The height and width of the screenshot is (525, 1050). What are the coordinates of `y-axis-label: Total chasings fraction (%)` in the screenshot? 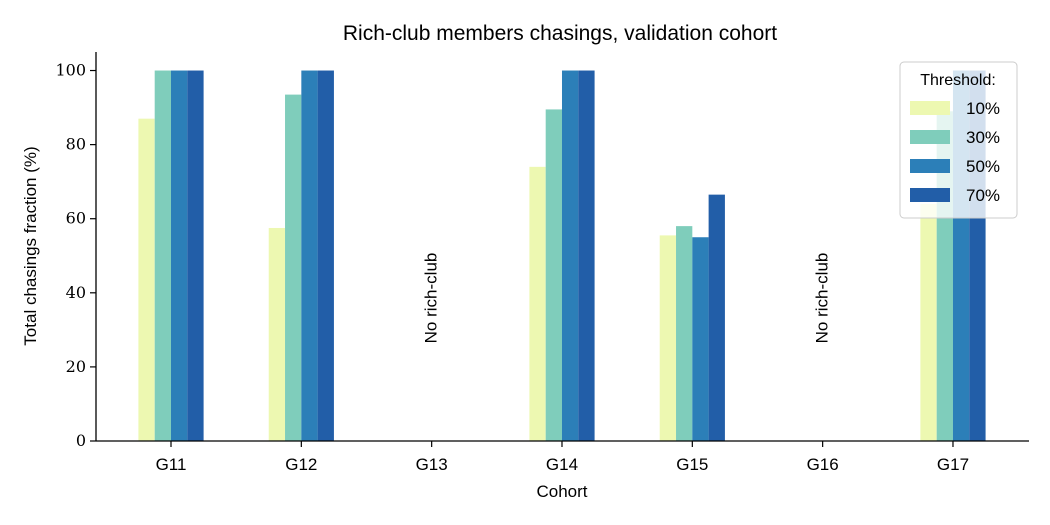 It's located at (30, 245).